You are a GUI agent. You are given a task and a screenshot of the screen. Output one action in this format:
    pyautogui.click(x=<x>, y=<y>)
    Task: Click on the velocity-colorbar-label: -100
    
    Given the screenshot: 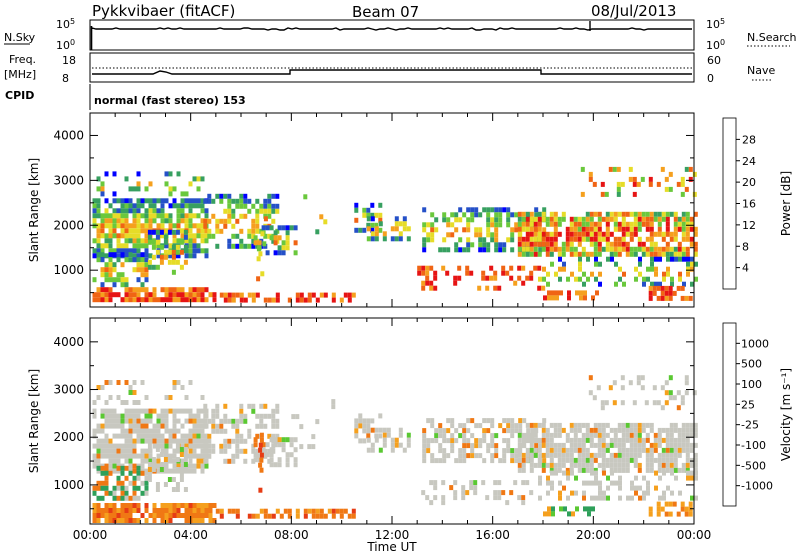 What is the action you would take?
    pyautogui.click(x=753, y=445)
    